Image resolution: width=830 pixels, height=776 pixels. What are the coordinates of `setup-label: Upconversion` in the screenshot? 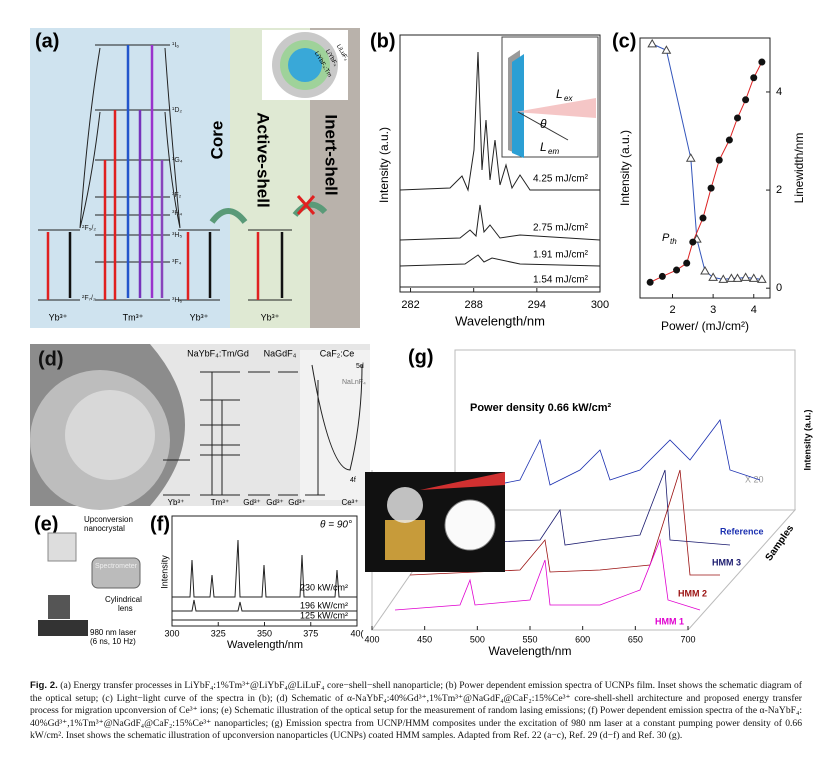 It's located at (108, 519).